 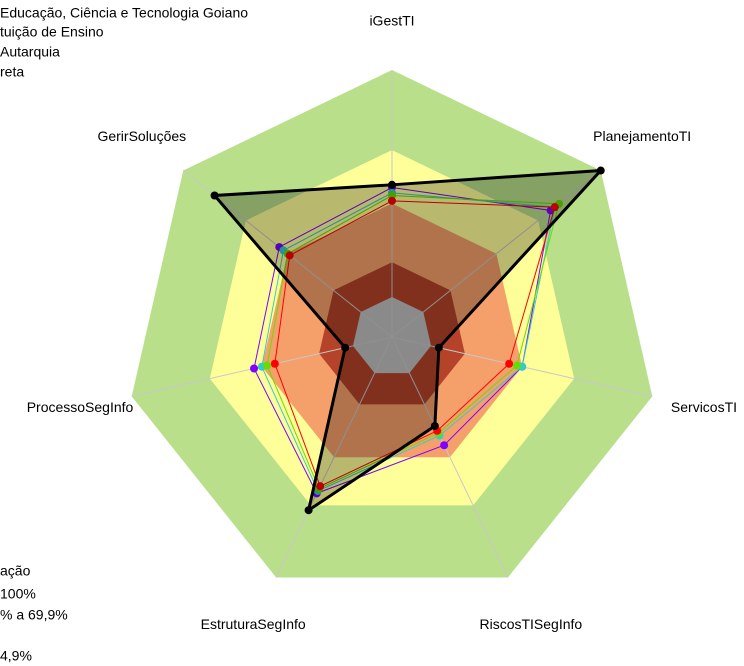 I want to click on axis-label: GerirSoluções, so click(x=141, y=136).